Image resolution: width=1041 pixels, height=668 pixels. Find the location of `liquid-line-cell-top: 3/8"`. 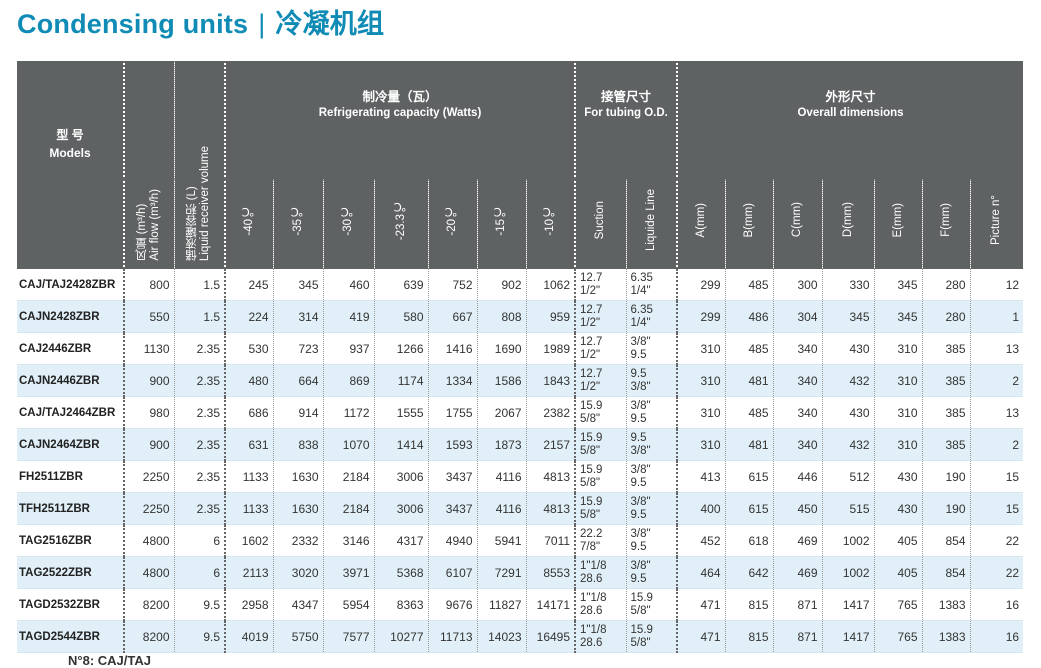

liquid-line-cell-top: 3/8" is located at coordinates (640, 341).